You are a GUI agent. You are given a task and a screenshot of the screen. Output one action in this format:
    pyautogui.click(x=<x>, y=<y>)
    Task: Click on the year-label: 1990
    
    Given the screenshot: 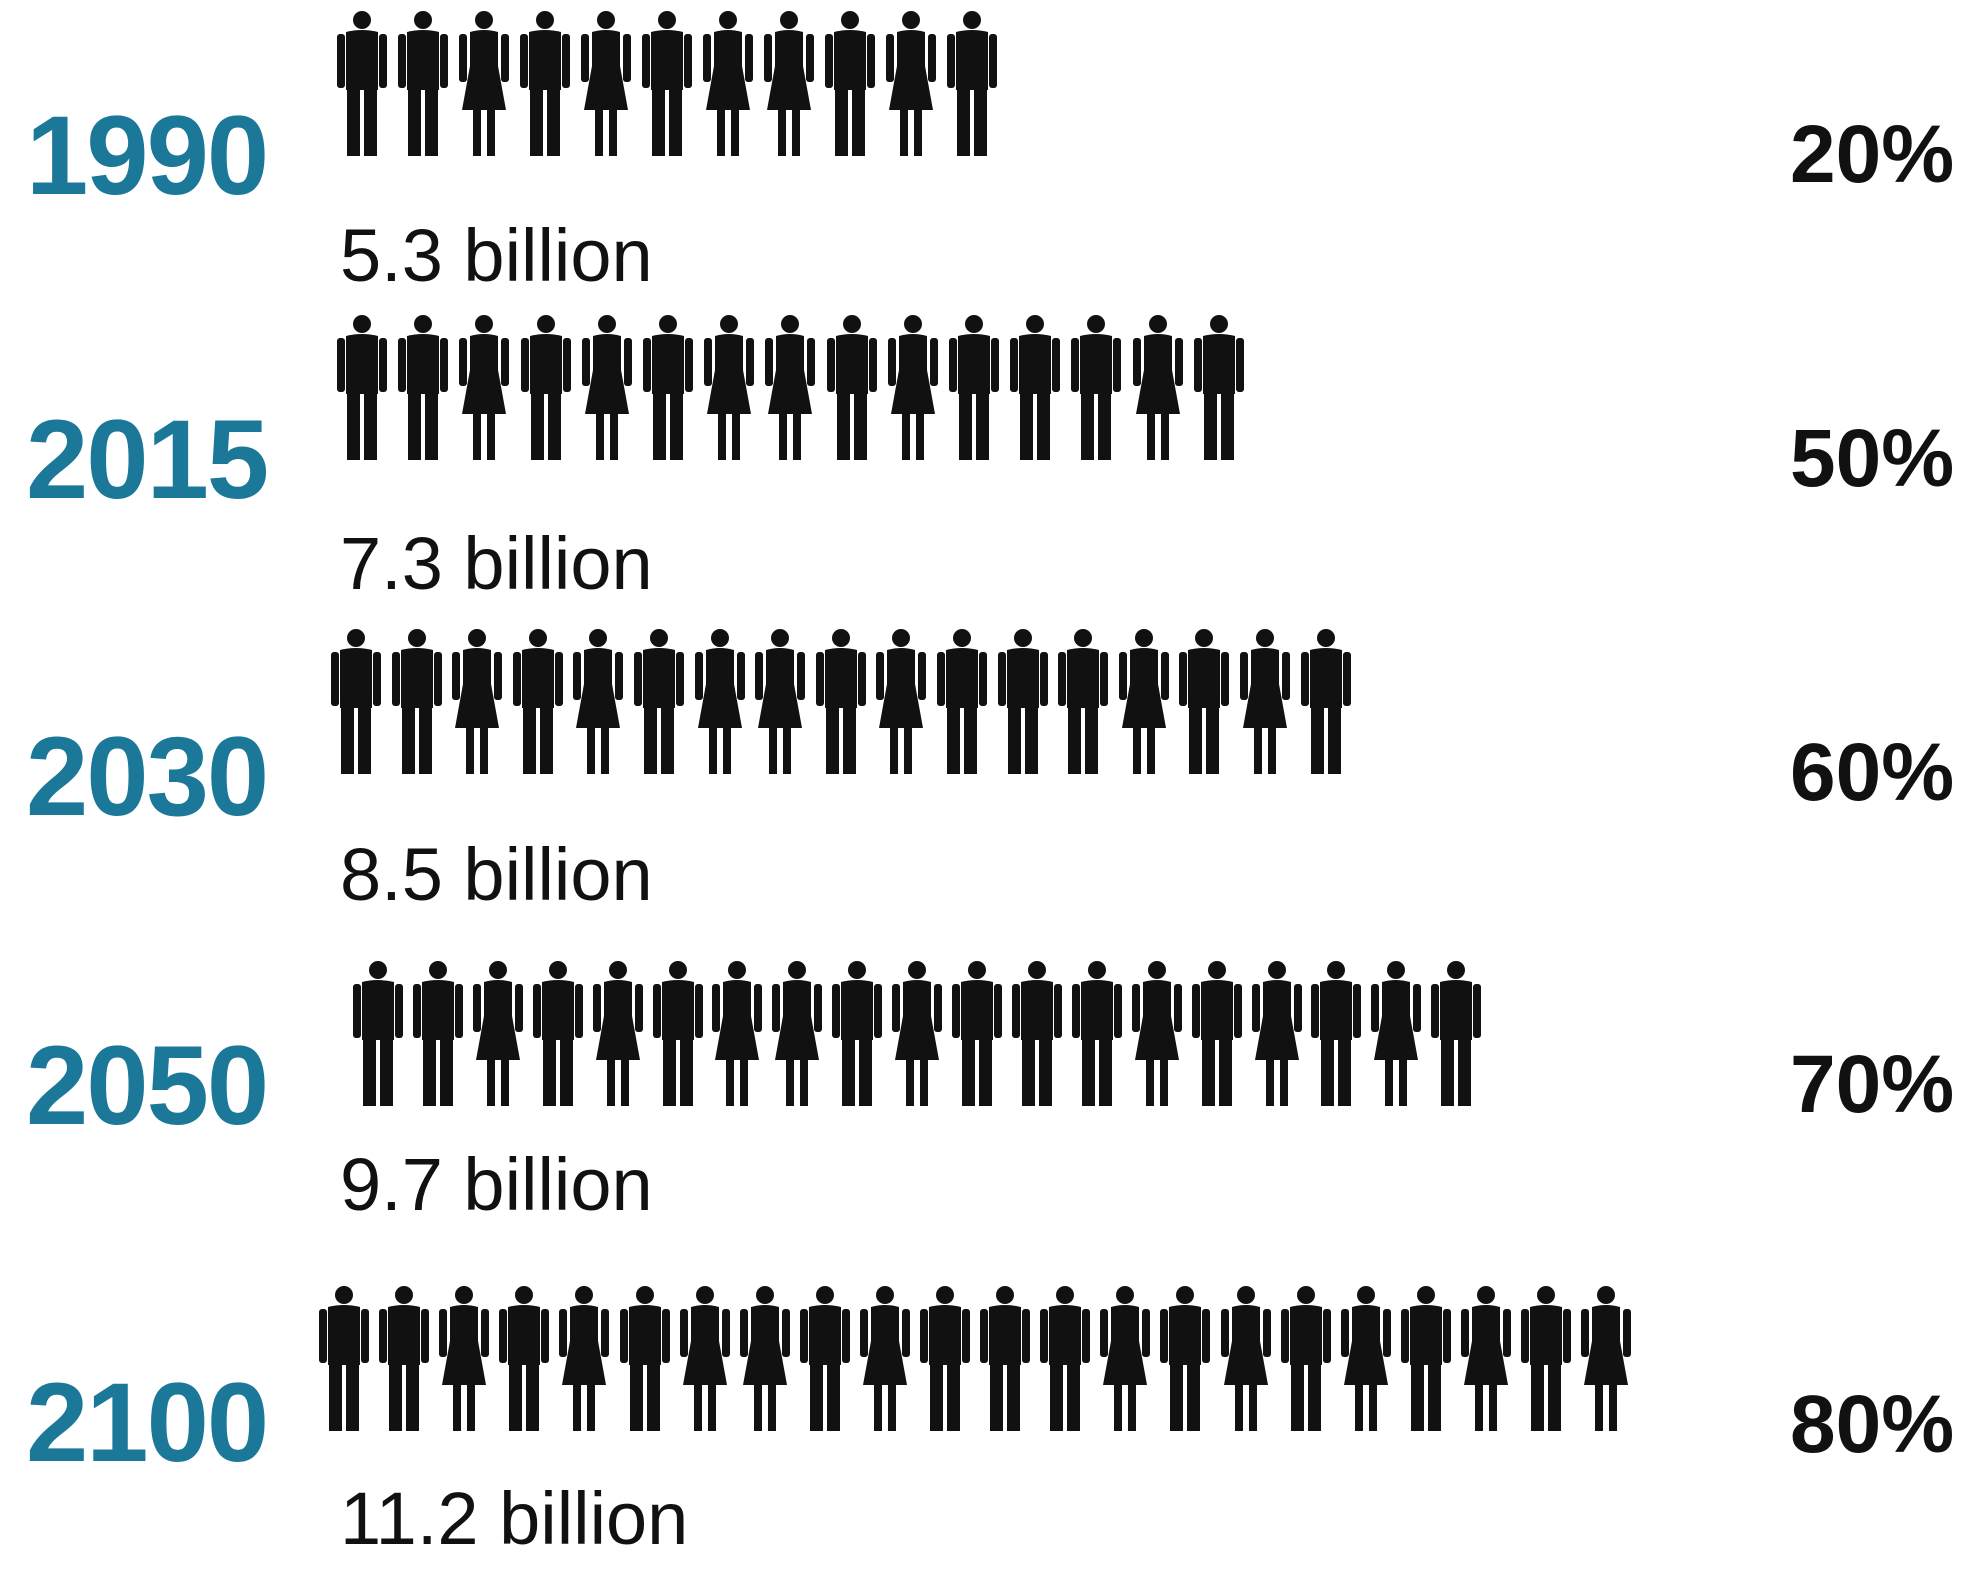 What is the action you would take?
    pyautogui.click(x=147, y=155)
    